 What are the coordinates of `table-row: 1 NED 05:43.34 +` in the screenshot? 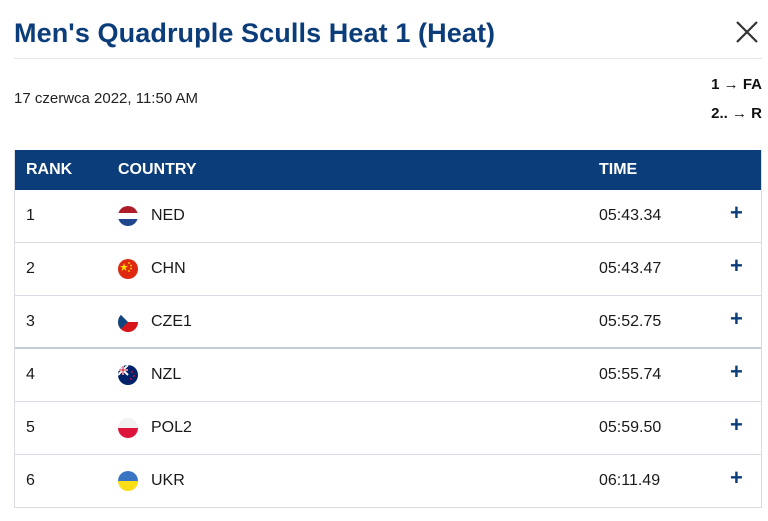 It's located at (388, 216).